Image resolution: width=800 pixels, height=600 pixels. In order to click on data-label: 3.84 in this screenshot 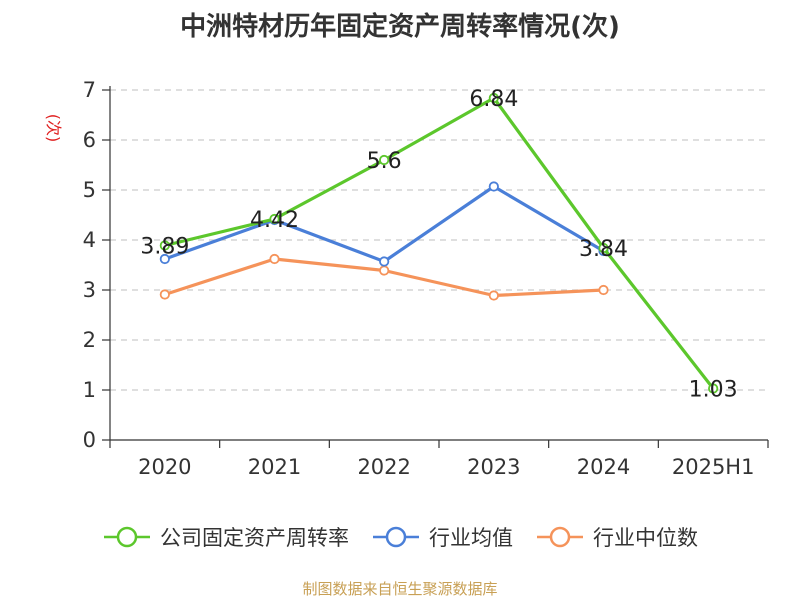, I will do `click(603, 249)`.